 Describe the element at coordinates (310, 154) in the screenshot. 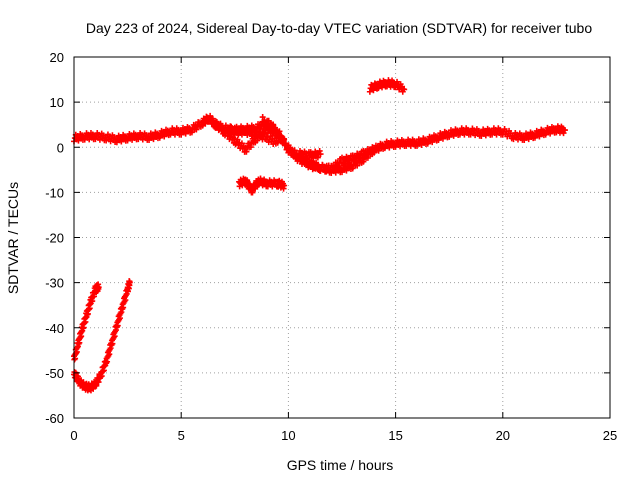

I see `series-gap-segment` at that location.